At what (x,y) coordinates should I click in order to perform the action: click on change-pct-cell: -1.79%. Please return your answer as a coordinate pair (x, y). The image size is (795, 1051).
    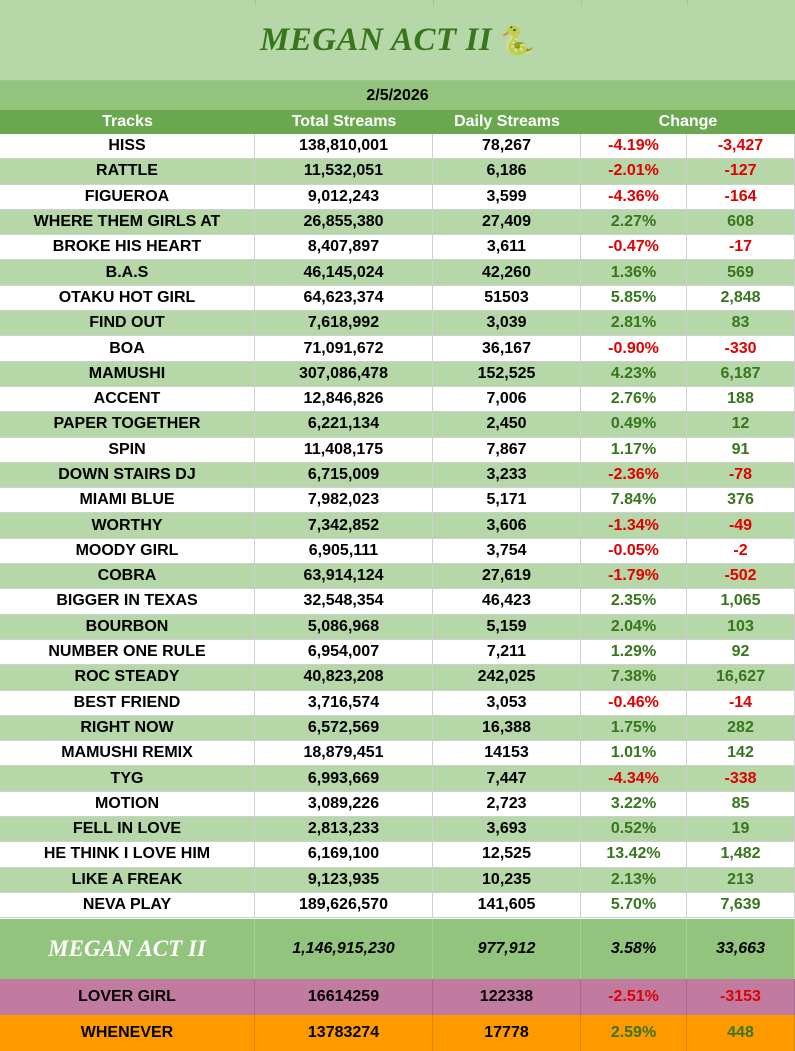
    Looking at the image, I should click on (634, 576).